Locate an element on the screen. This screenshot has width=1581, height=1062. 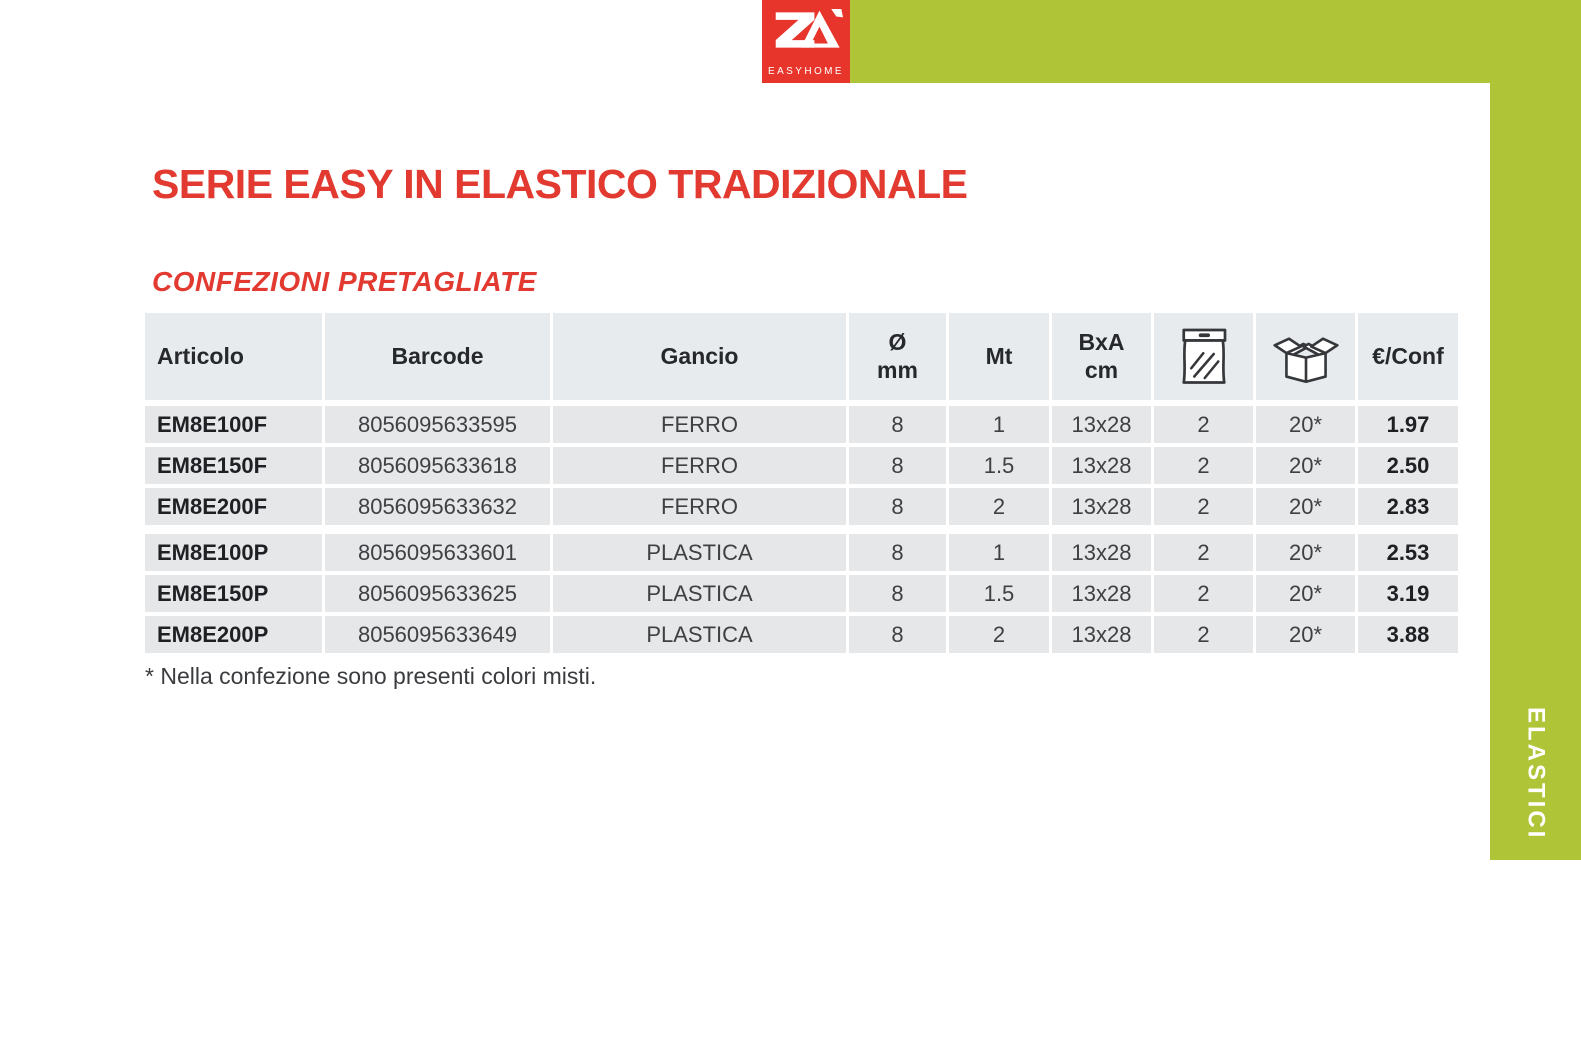
top-green-bar is located at coordinates (1215, 41).